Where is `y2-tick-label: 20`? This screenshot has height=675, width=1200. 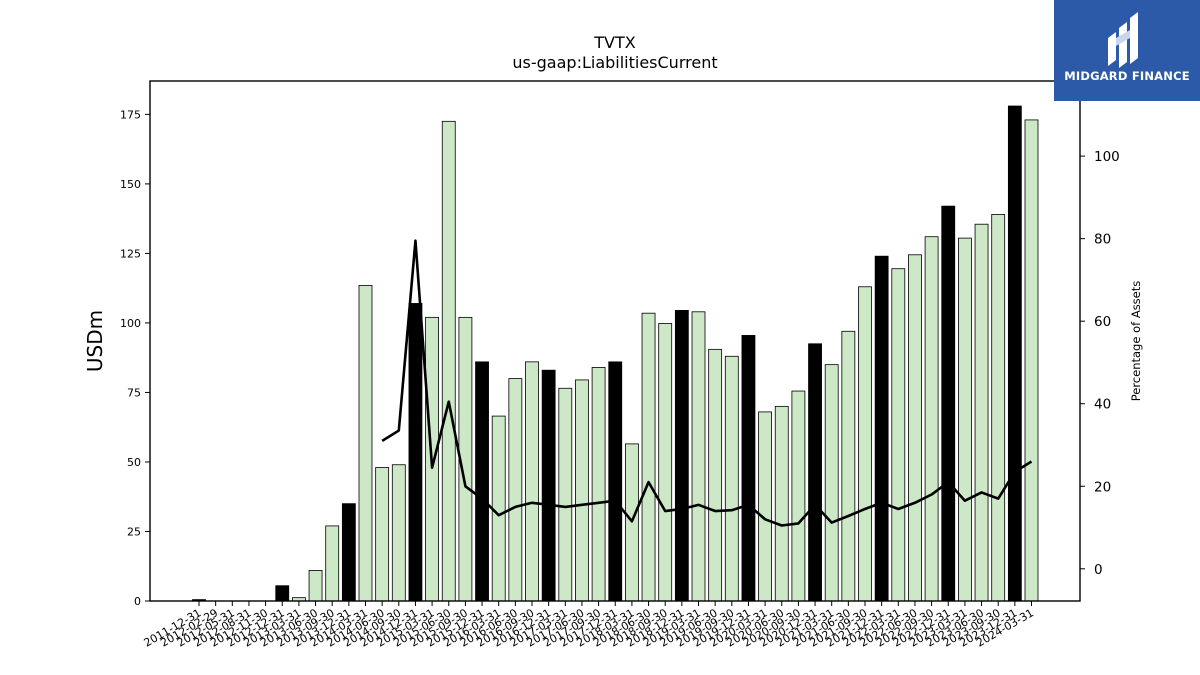
y2-tick-label: 20 is located at coordinates (1102, 487).